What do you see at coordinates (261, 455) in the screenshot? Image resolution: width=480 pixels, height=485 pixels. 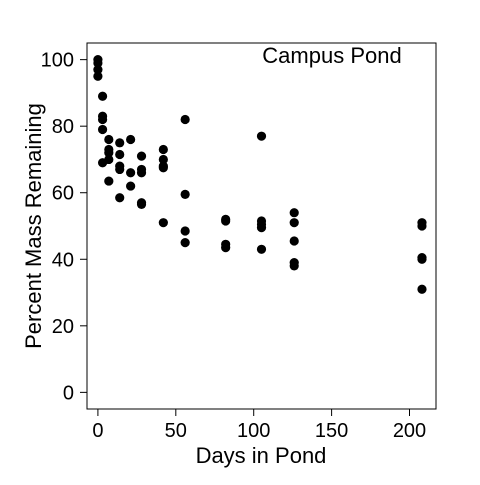 I see `x-axis-title: Days in Pond` at bounding box center [261, 455].